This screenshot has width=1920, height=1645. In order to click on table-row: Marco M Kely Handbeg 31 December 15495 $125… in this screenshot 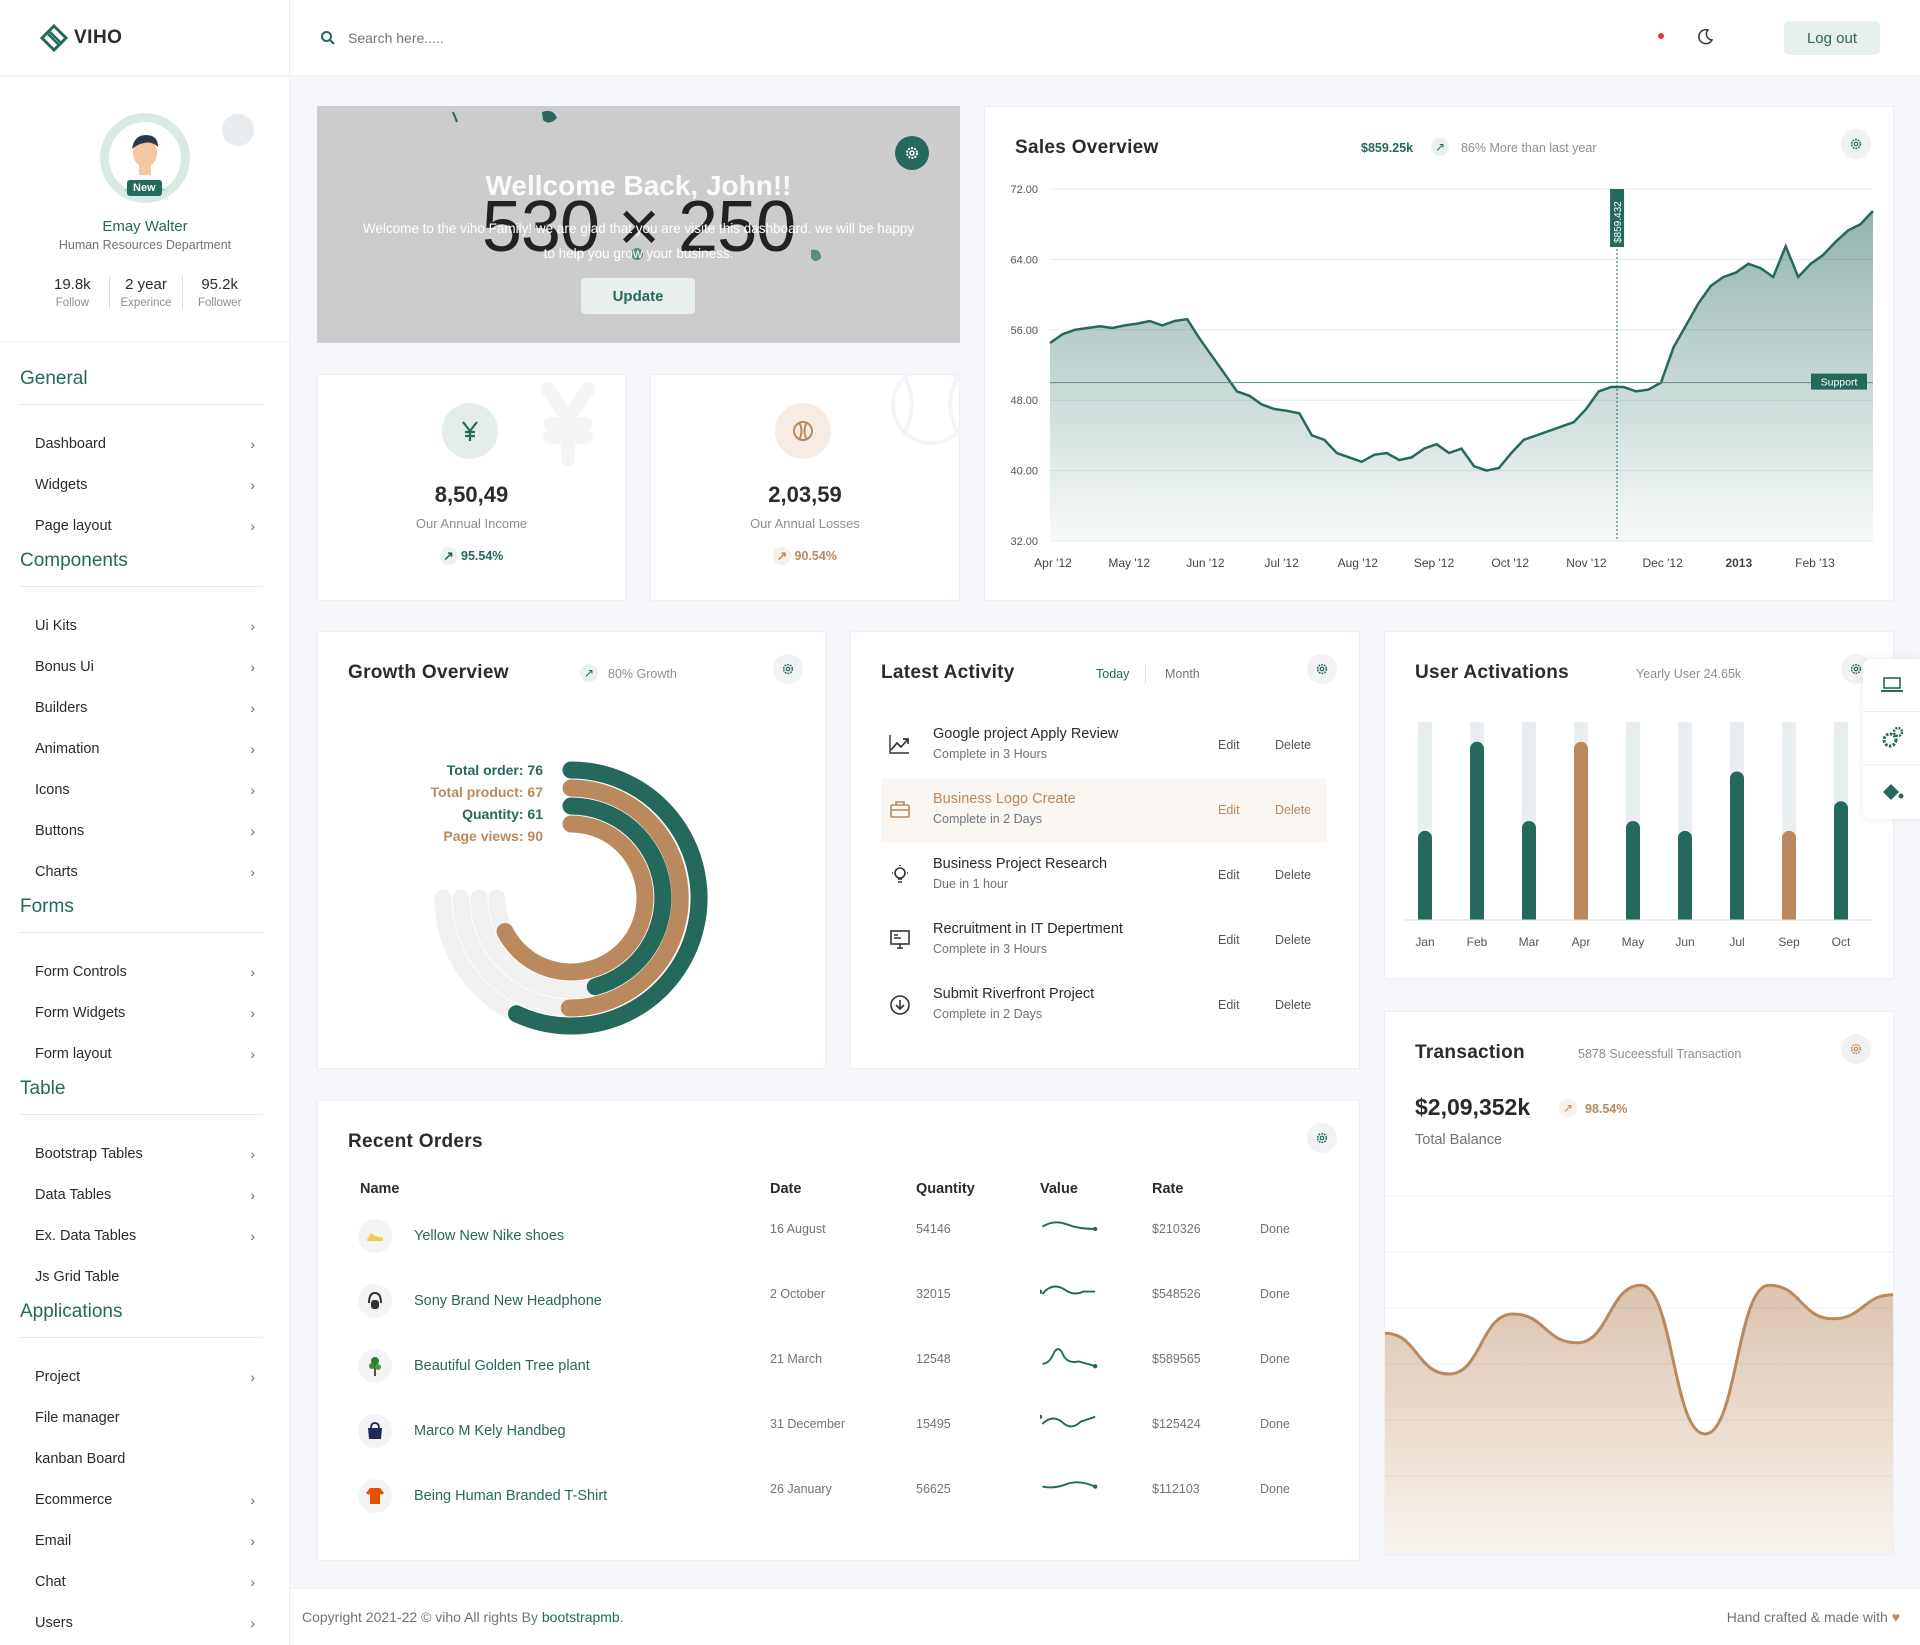, I will do `click(819, 1435)`.